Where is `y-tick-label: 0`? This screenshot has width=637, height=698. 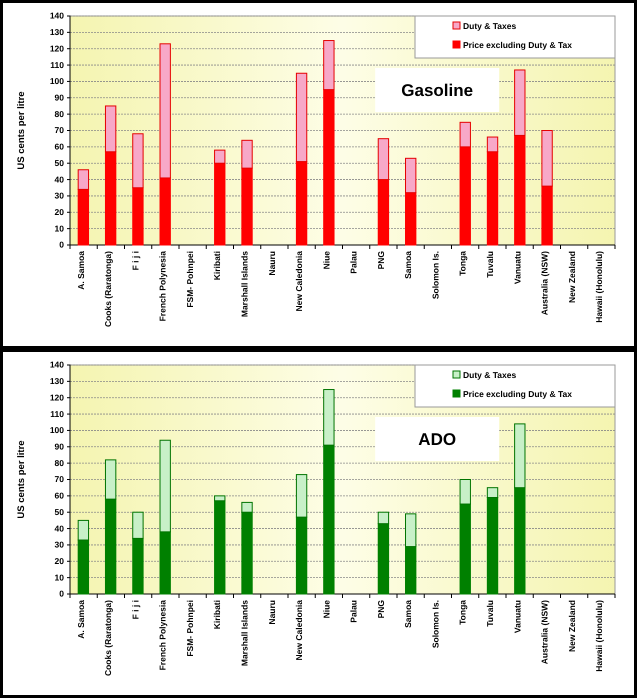 y-tick-label: 0 is located at coordinates (61, 245).